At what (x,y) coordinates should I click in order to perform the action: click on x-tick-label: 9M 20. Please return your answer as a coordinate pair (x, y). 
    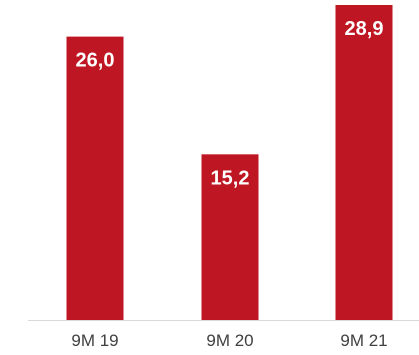
    Looking at the image, I should click on (229, 340).